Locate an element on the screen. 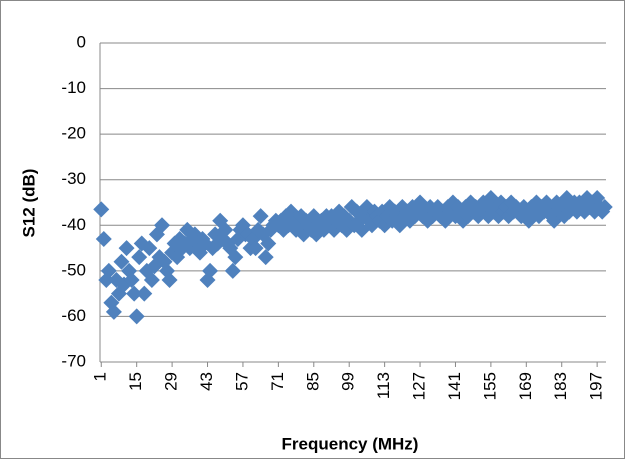 The width and height of the screenshot is (625, 459). x-tick-label: 57 is located at coordinates (241, 381).